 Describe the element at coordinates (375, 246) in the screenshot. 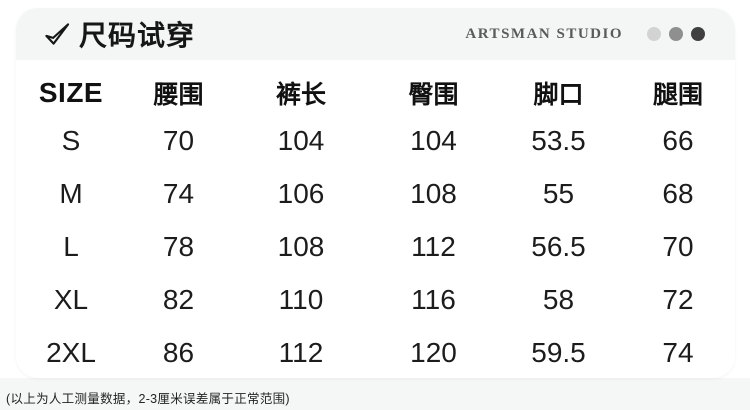

I see `table-row: L 78 108 112 56.5 70` at that location.